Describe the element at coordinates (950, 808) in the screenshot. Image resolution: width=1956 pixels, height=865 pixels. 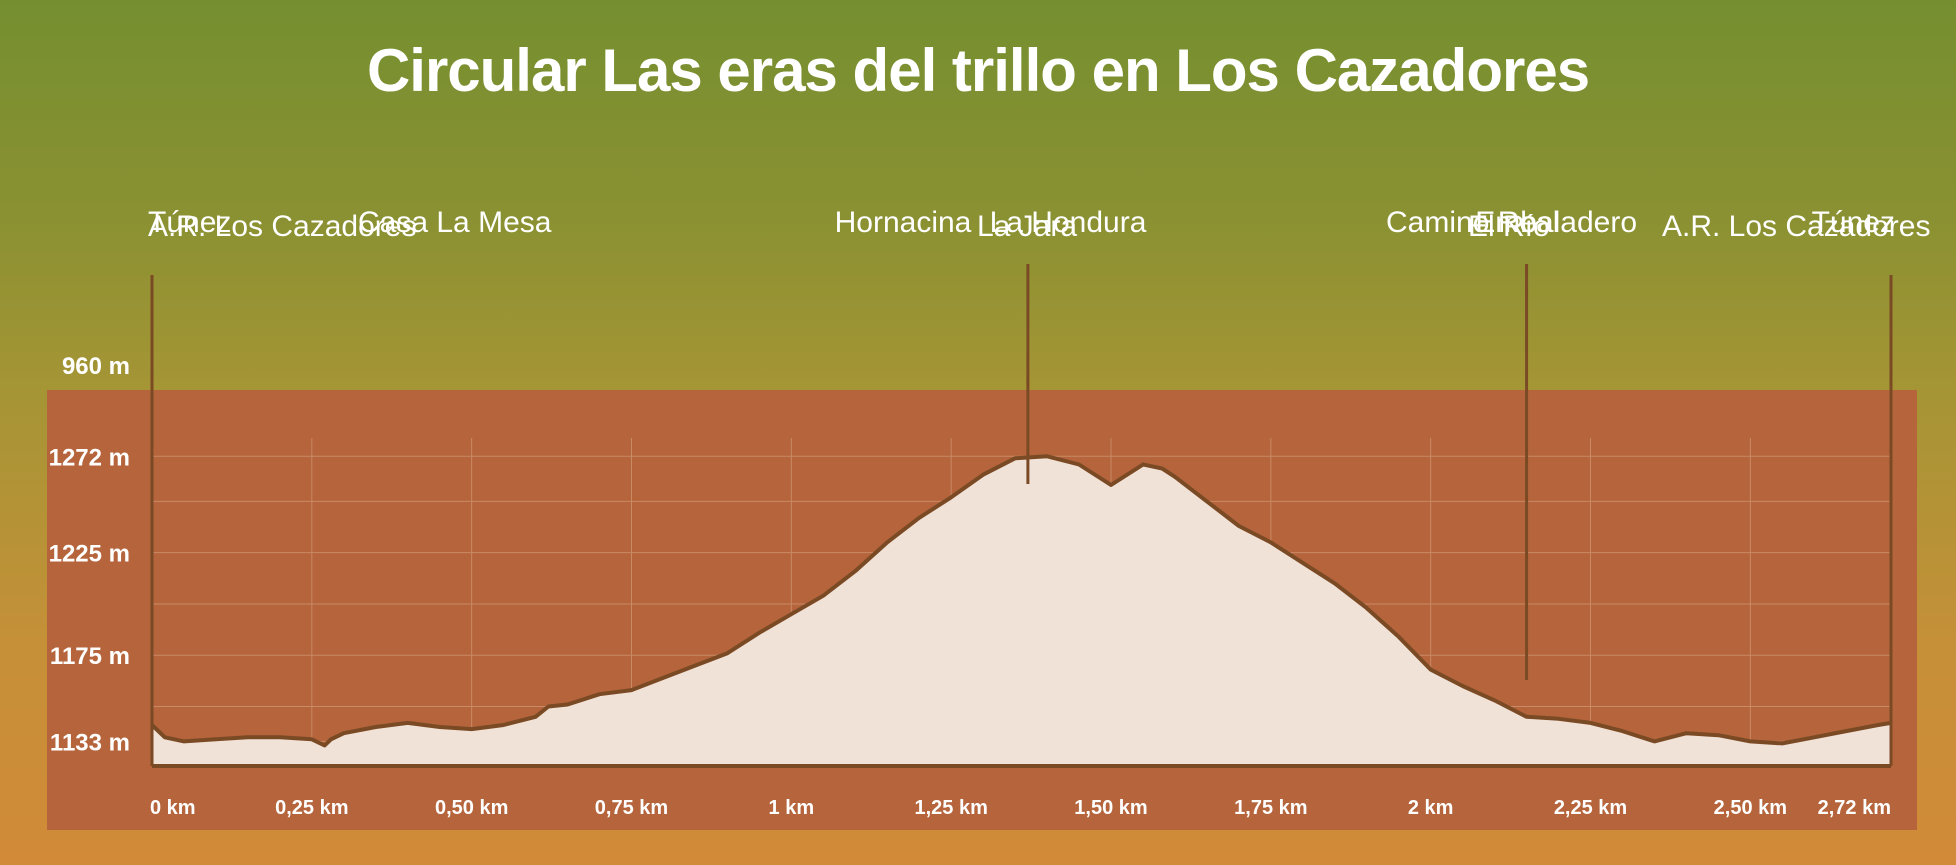
I see `x-tick-label: 1,25 km` at that location.